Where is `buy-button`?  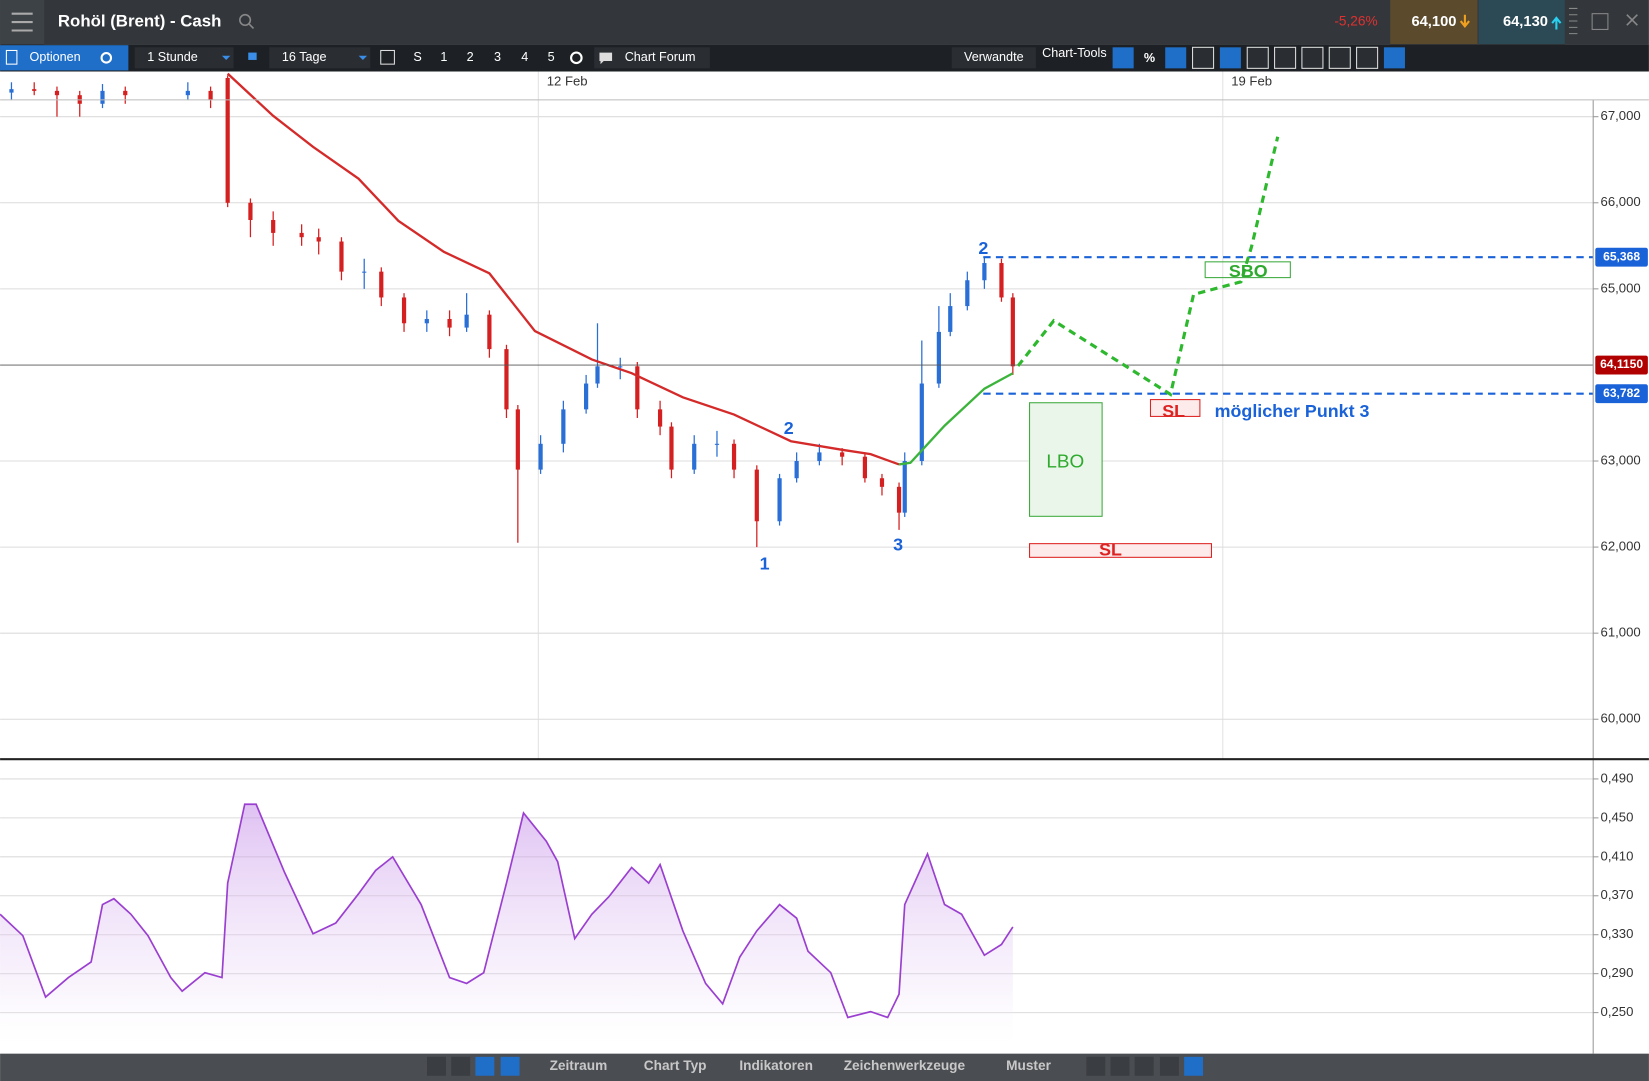 buy-button is located at coordinates (1521, 22).